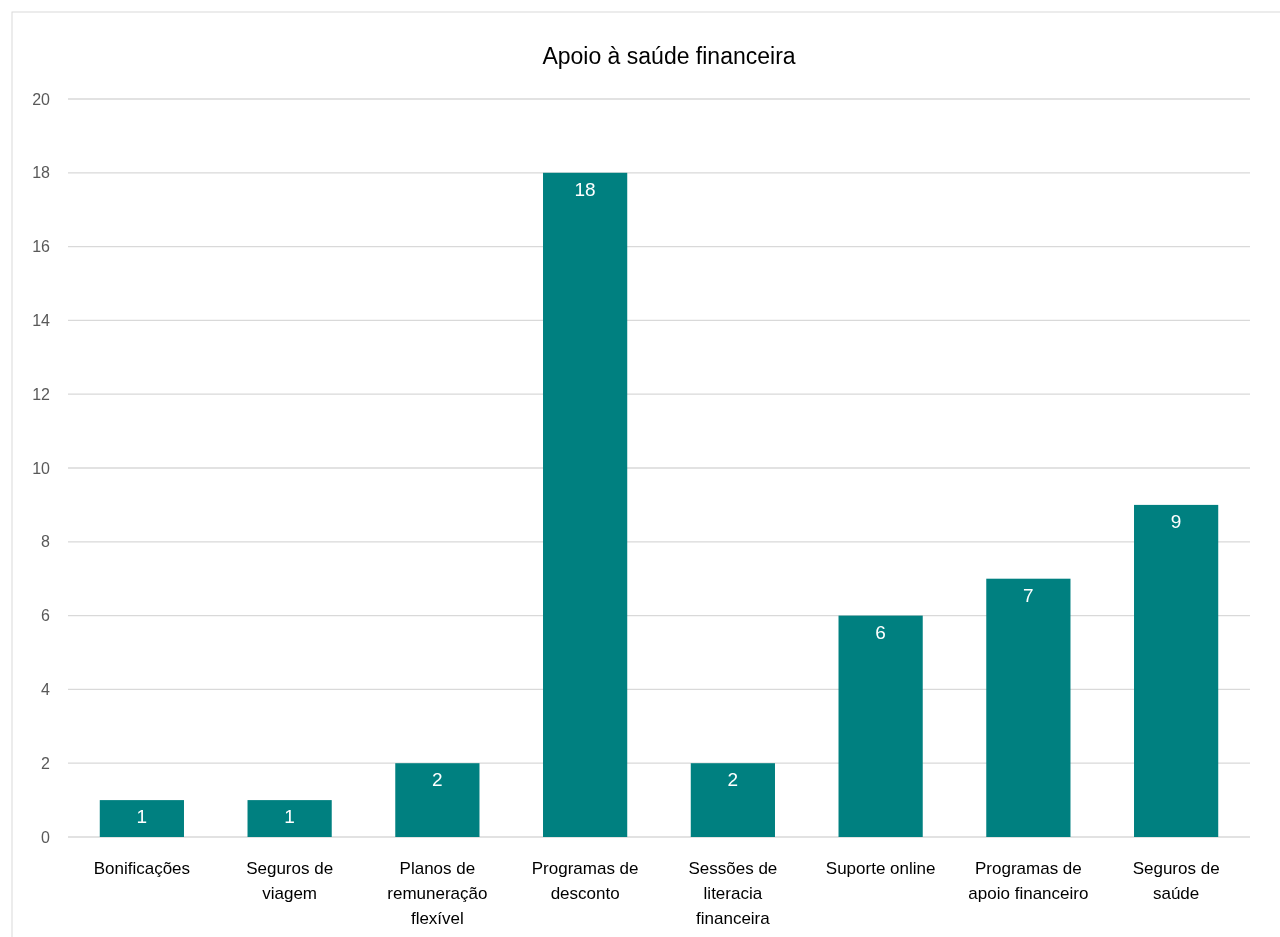  What do you see at coordinates (1028, 595) in the screenshot?
I see `data-label: 7` at bounding box center [1028, 595].